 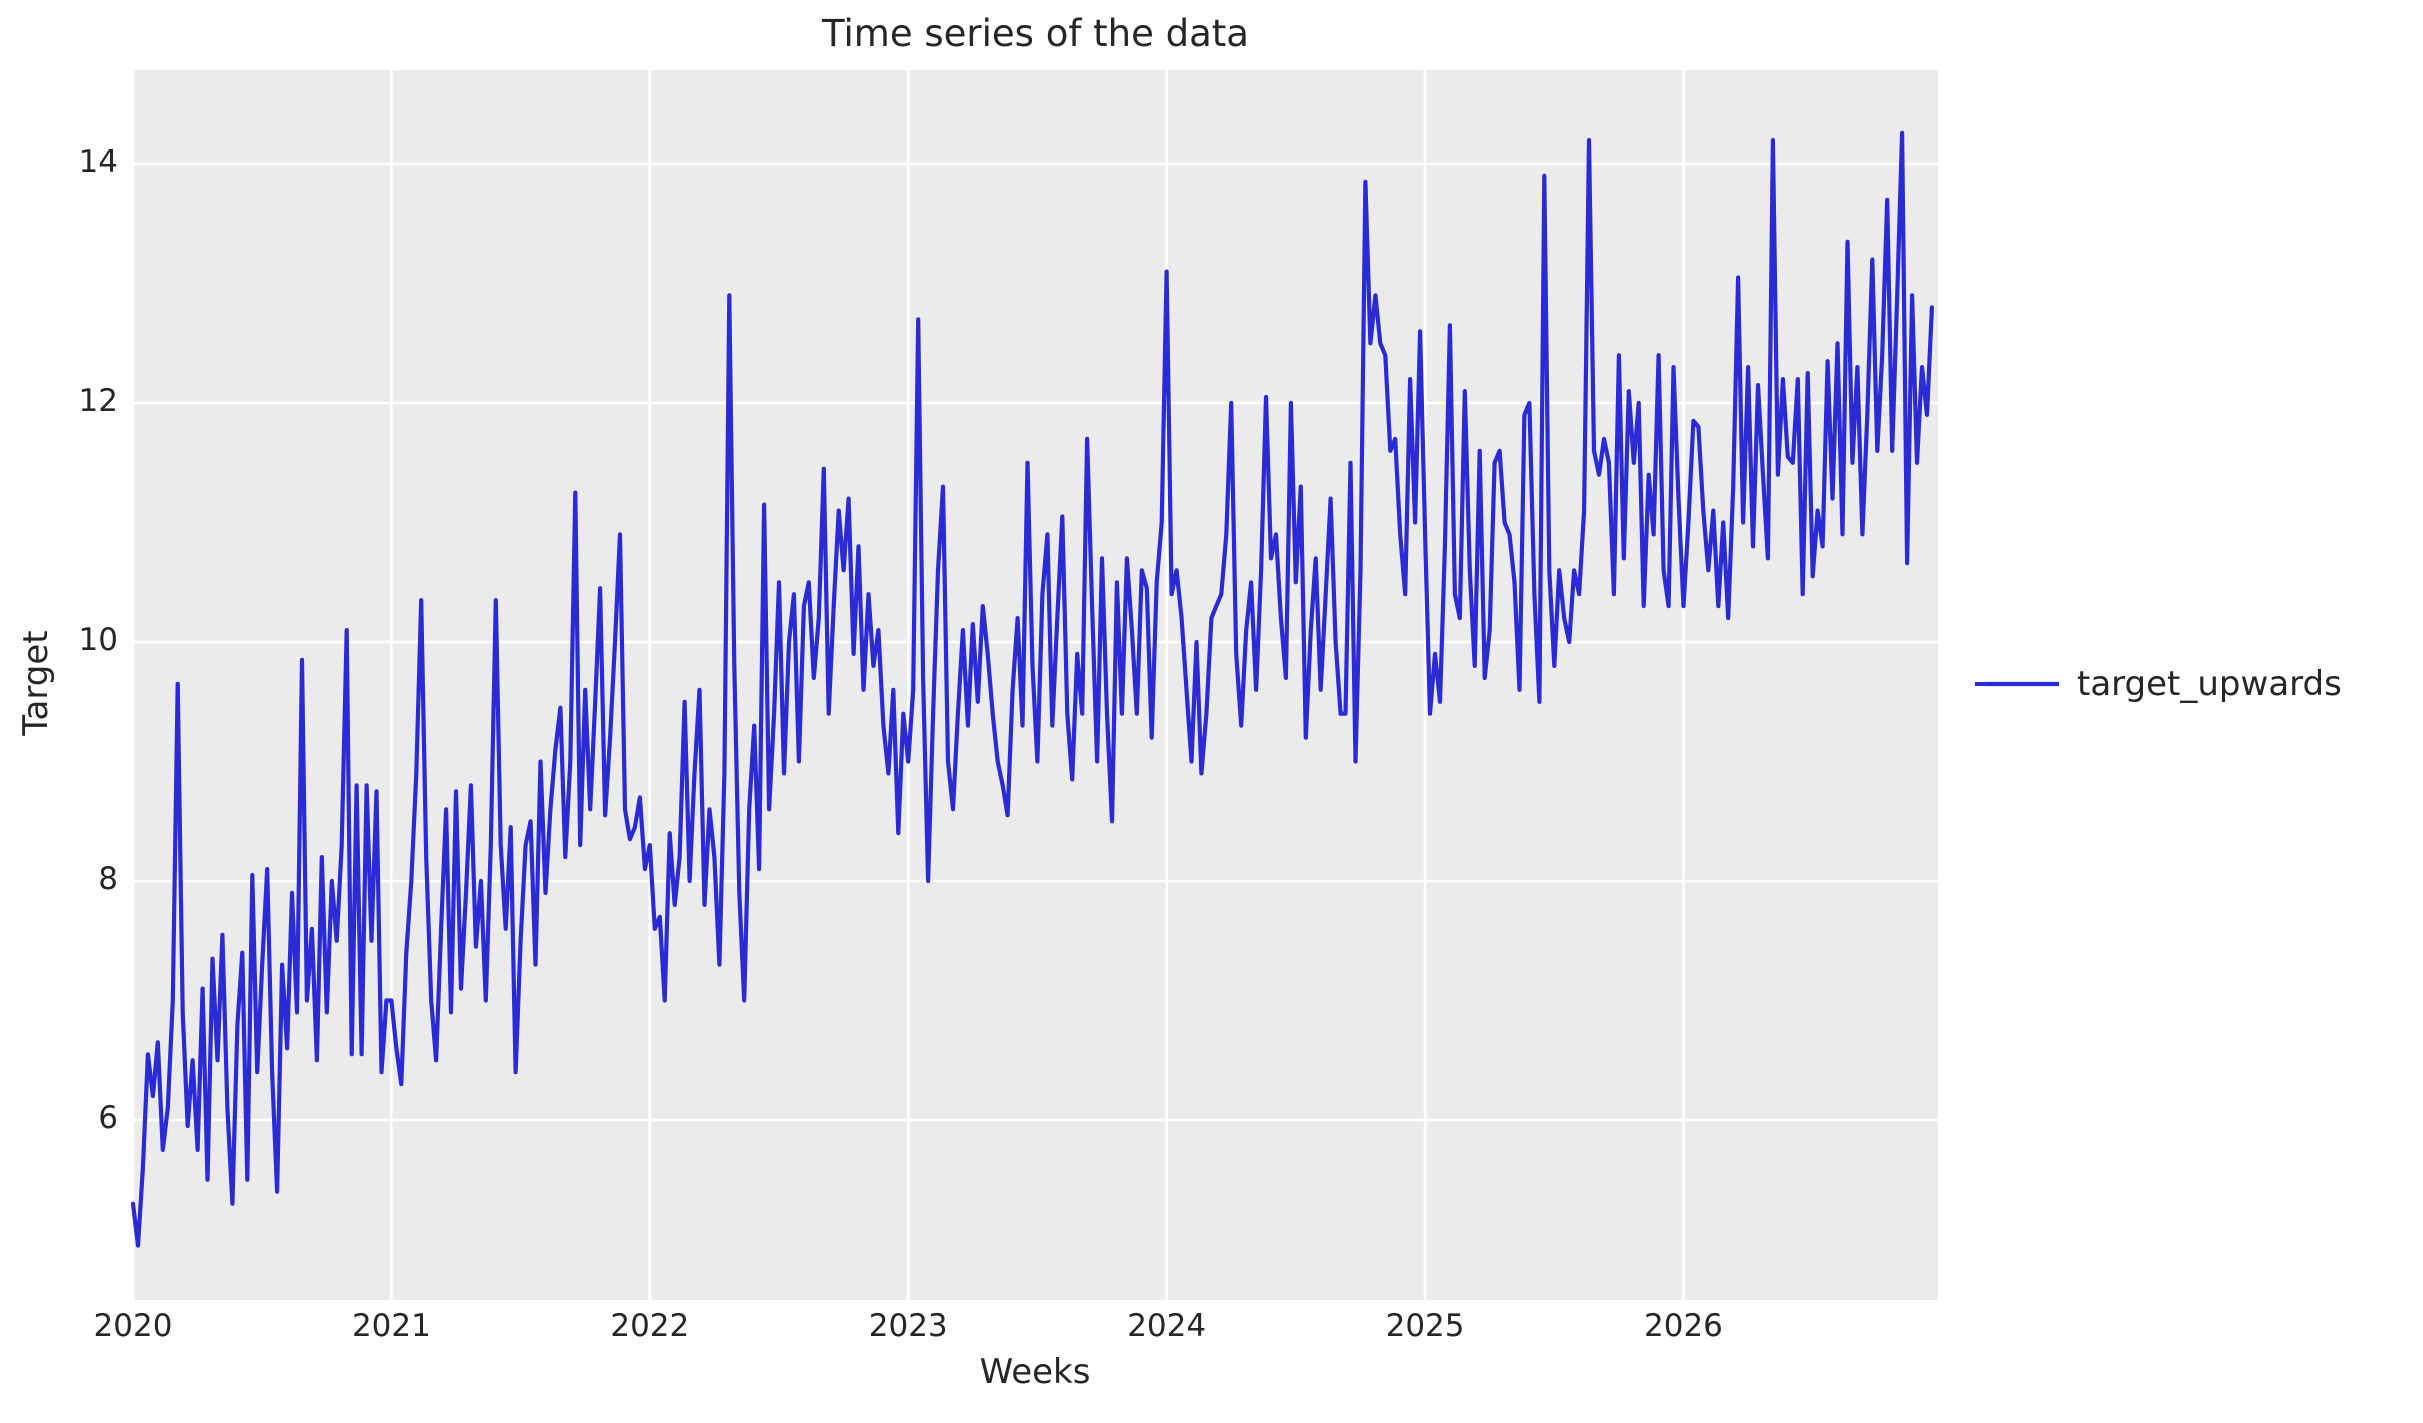 I want to click on x-tick-label: 2026, so click(x=1683, y=1326).